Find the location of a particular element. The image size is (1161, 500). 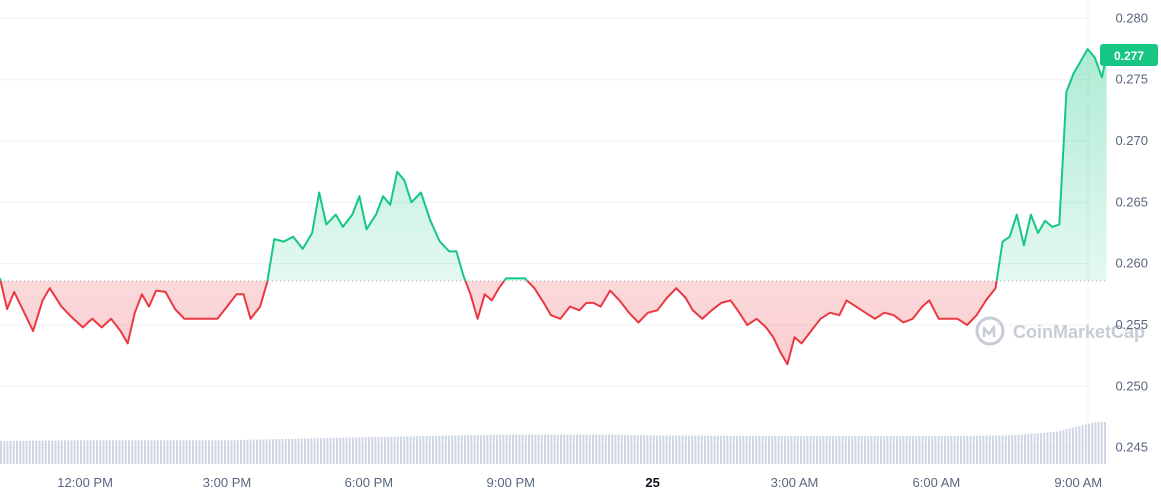

x-tick-label: 9:00 PM is located at coordinates (511, 482).